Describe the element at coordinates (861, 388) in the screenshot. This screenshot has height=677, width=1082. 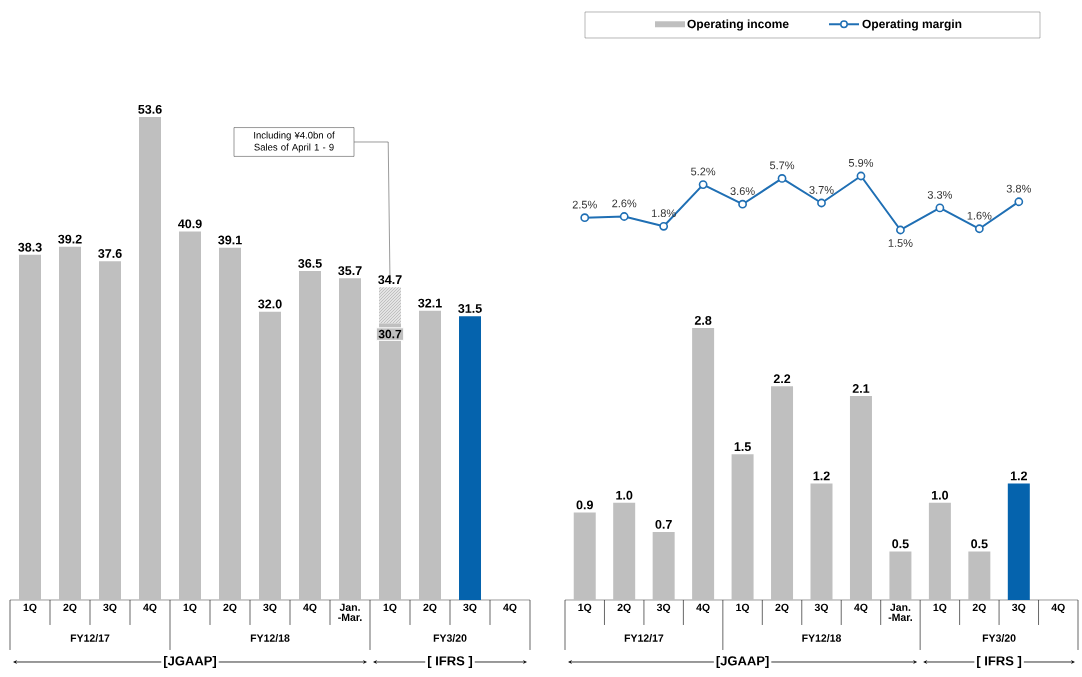
I see `data-label: 2.1` at that location.